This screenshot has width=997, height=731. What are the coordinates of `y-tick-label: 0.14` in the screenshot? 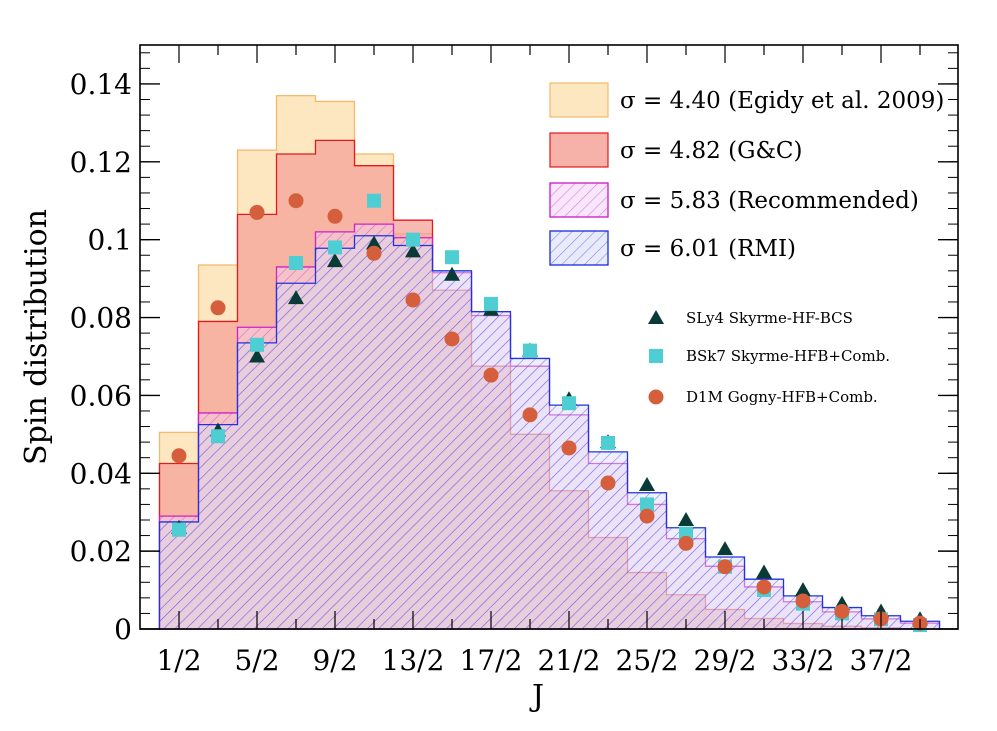 It's located at (101, 84).